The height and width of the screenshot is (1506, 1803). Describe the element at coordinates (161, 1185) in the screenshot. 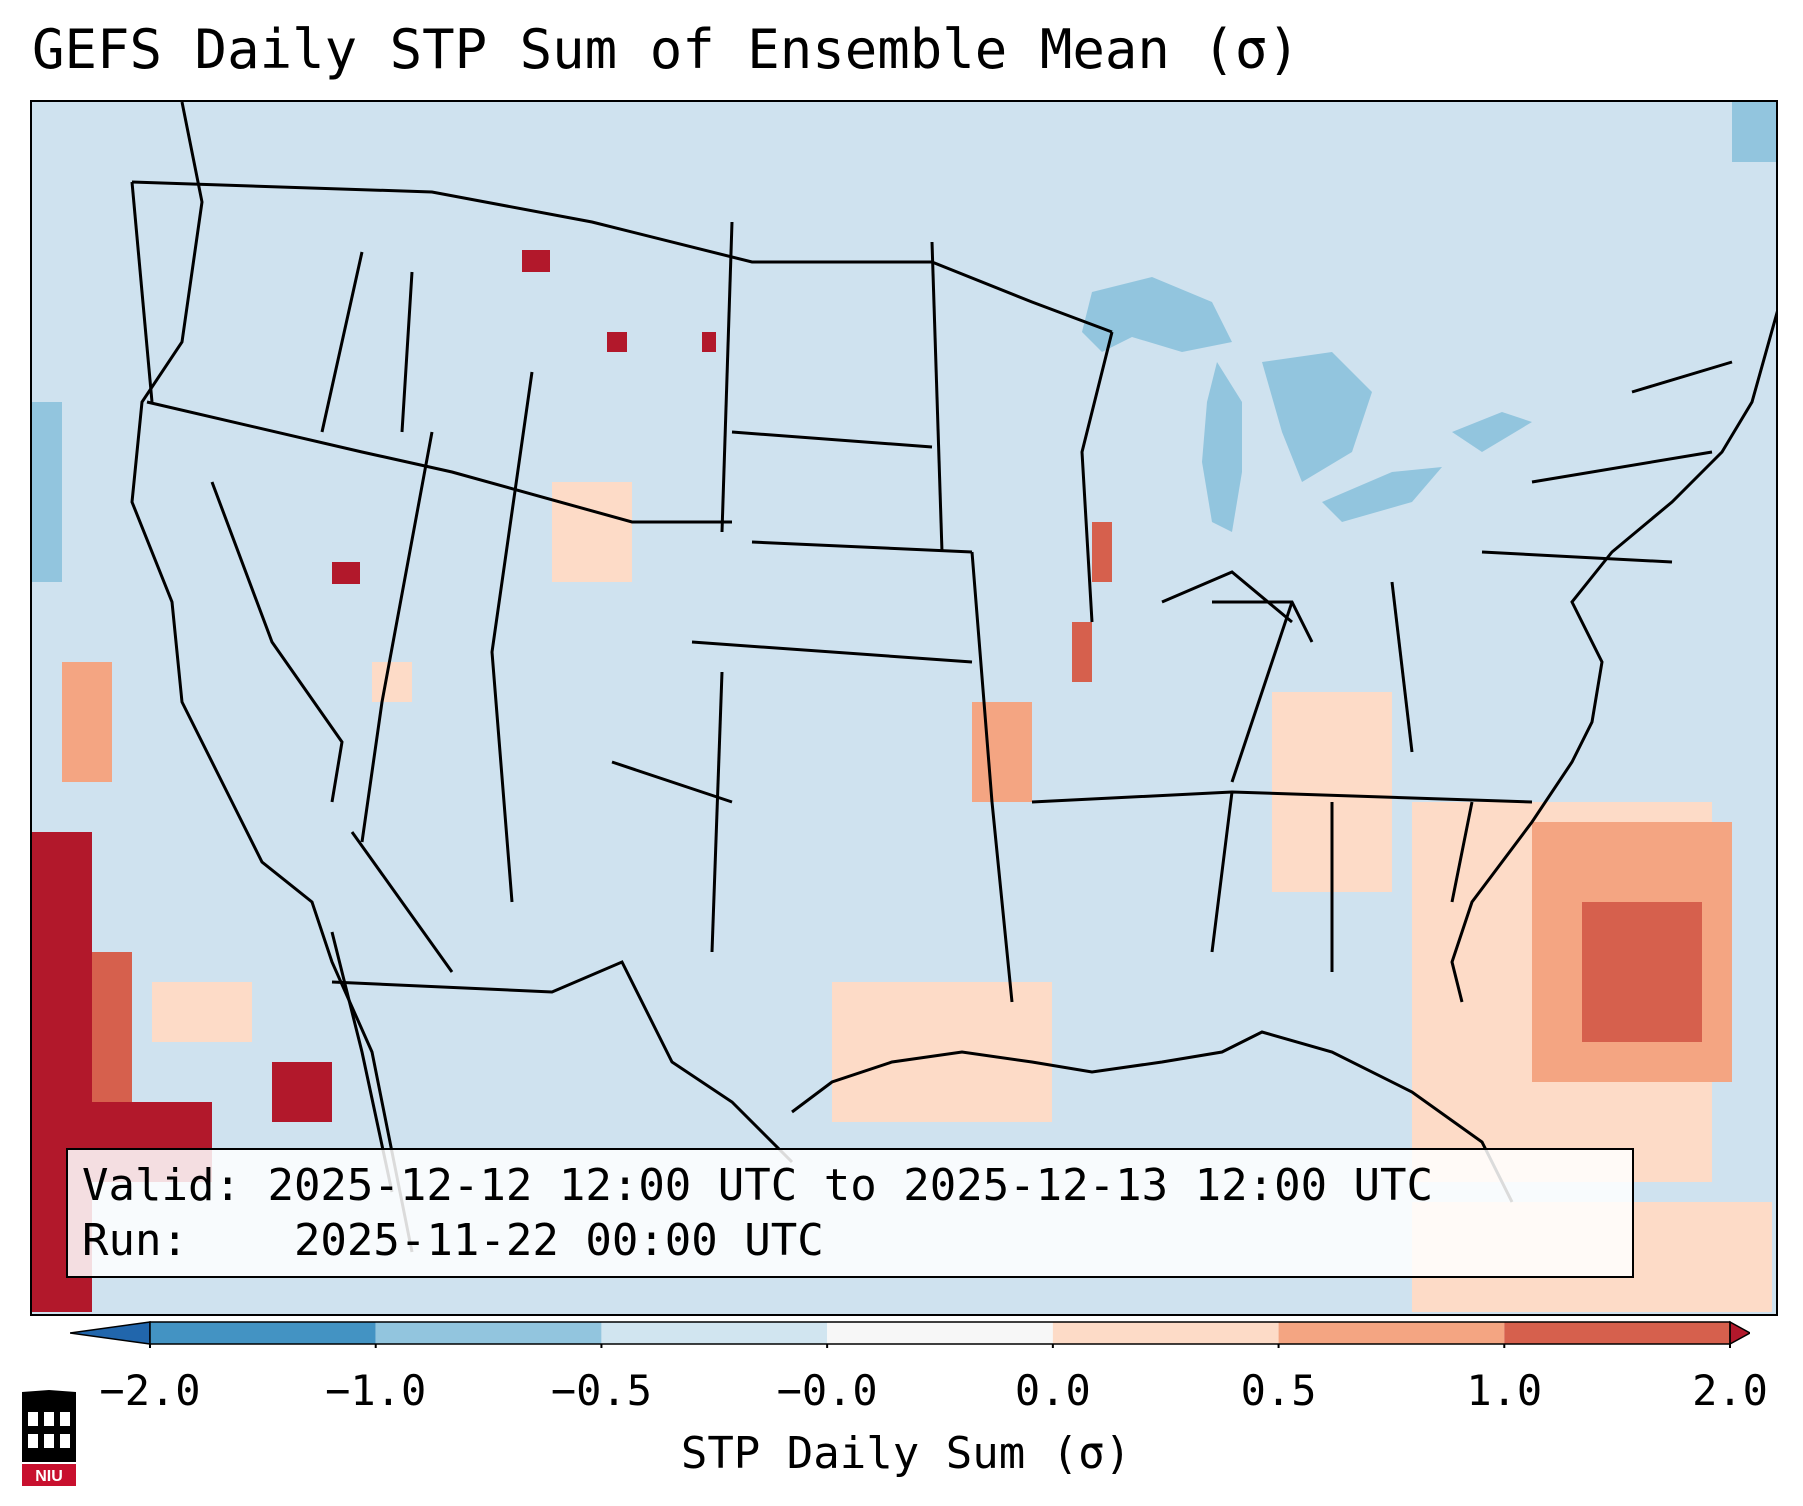

I see `valid-label: Valid:` at that location.